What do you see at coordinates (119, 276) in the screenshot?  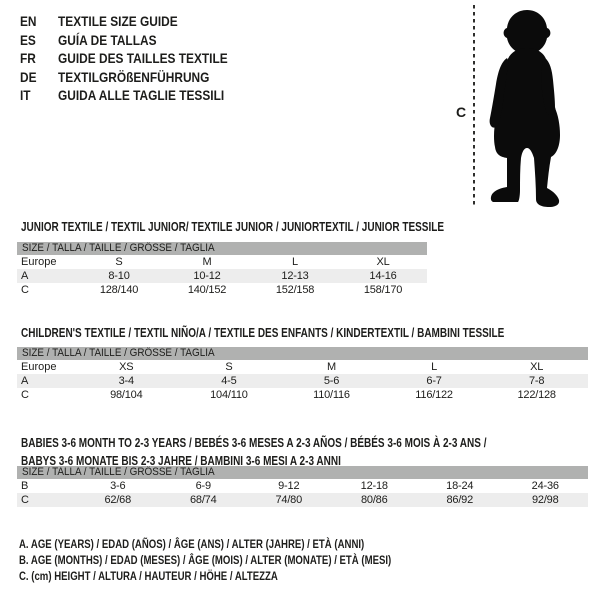 I see `age-cell: 8-10` at bounding box center [119, 276].